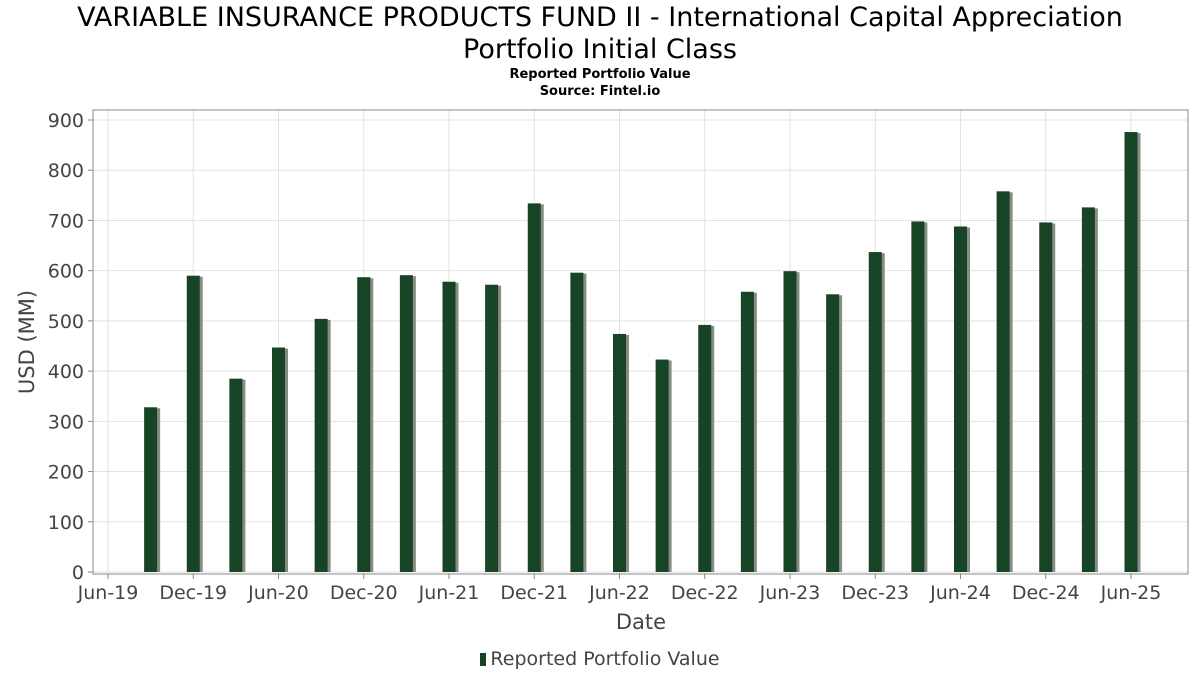 This screenshot has height=675, width=1200. What do you see at coordinates (66, 121) in the screenshot?
I see `y-tick-label: 900` at bounding box center [66, 121].